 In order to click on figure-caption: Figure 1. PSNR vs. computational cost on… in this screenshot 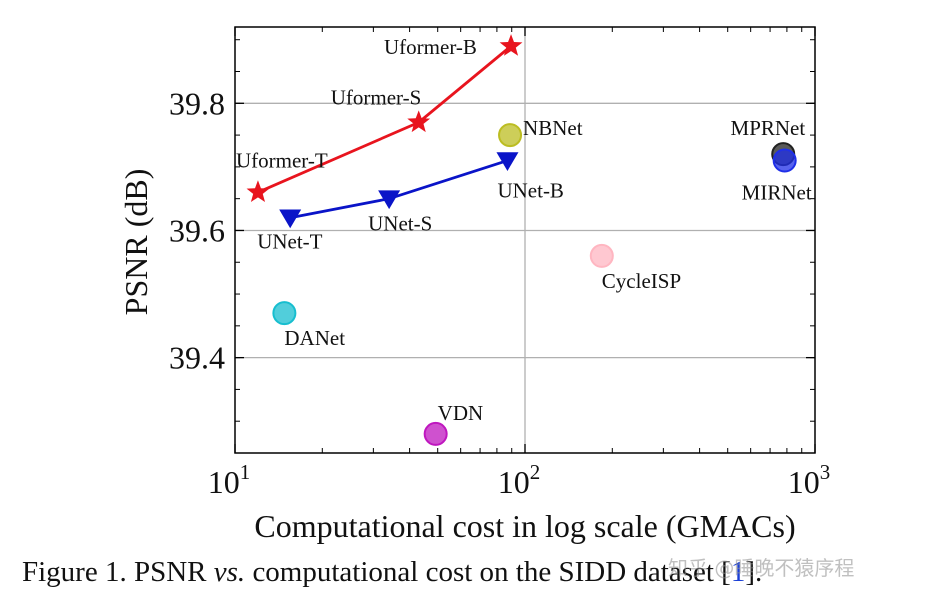, I will do `click(482, 572)`.